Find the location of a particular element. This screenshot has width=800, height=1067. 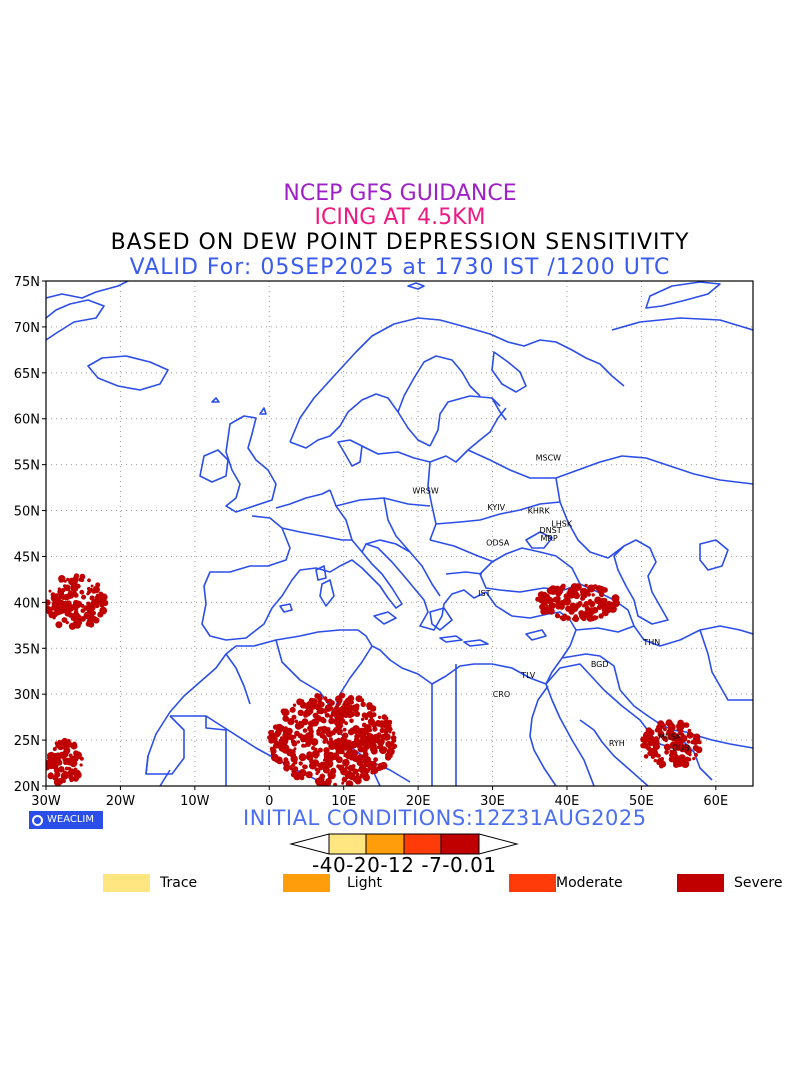

longitude-label: 30W is located at coordinates (46, 801).